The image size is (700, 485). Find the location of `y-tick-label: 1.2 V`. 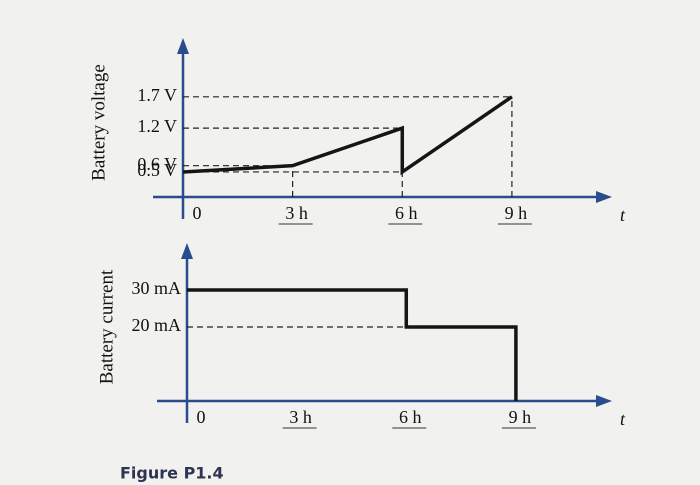

y-tick-label: 1.2 V is located at coordinates (157, 126).